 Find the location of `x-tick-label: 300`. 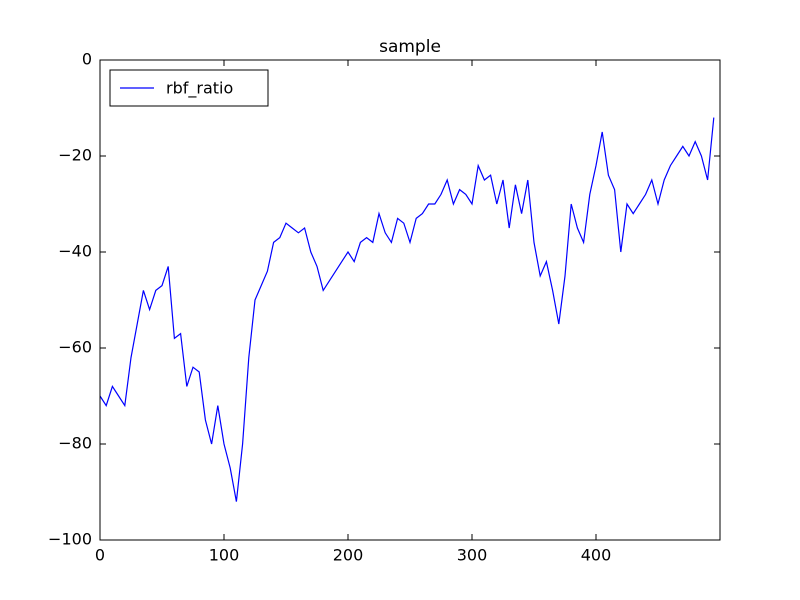

x-tick-label: 300 is located at coordinates (472, 555).